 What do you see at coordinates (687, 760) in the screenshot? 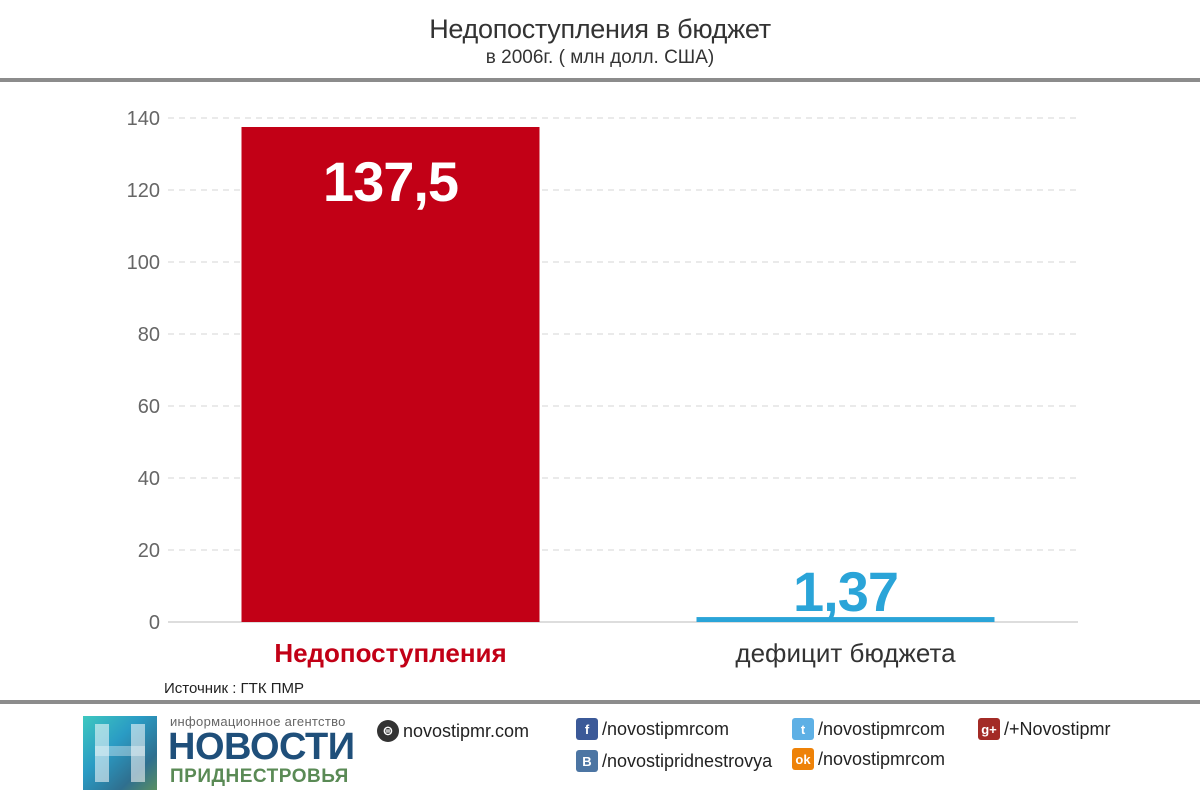
I see `vk-link-text: /novostipridnestrovya` at bounding box center [687, 760].